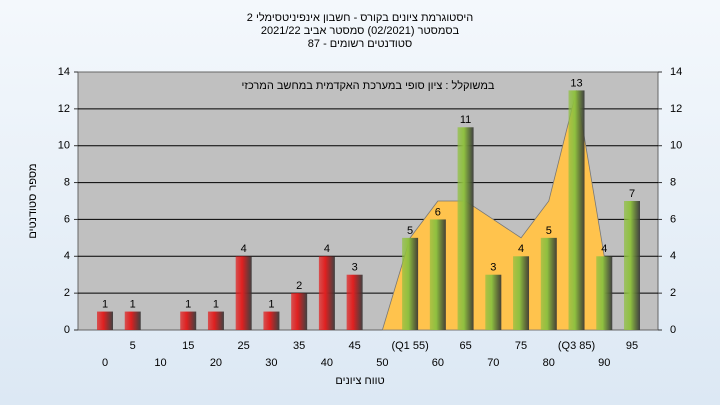 Image resolution: width=720 pixels, height=410 pixels. Describe the element at coordinates (676, 72) in the screenshot. I see `y2-tick-label: 14` at that location.